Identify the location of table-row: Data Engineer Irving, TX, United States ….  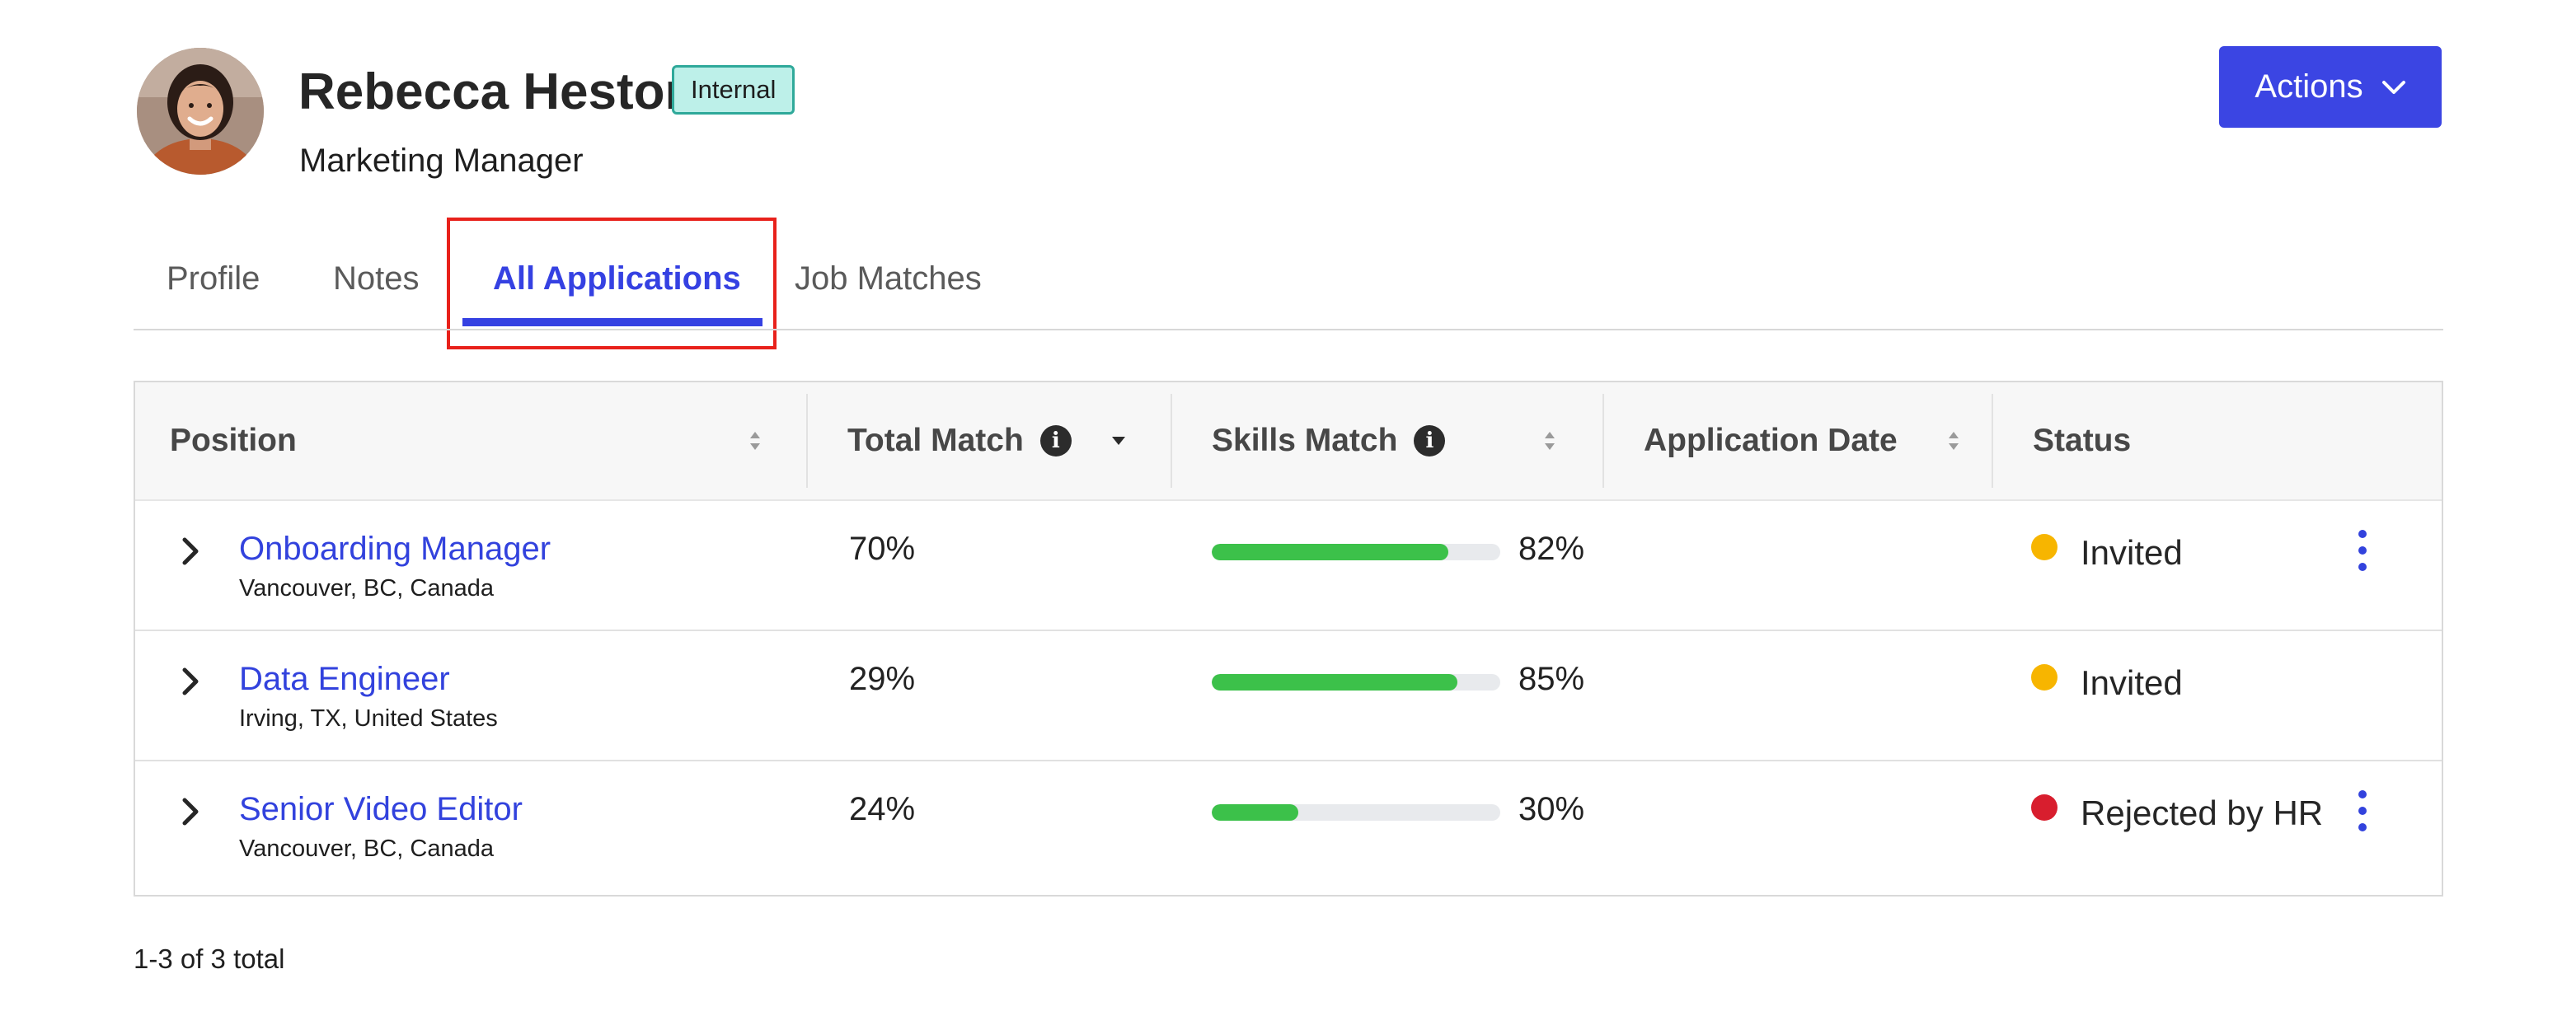
(1289, 696).